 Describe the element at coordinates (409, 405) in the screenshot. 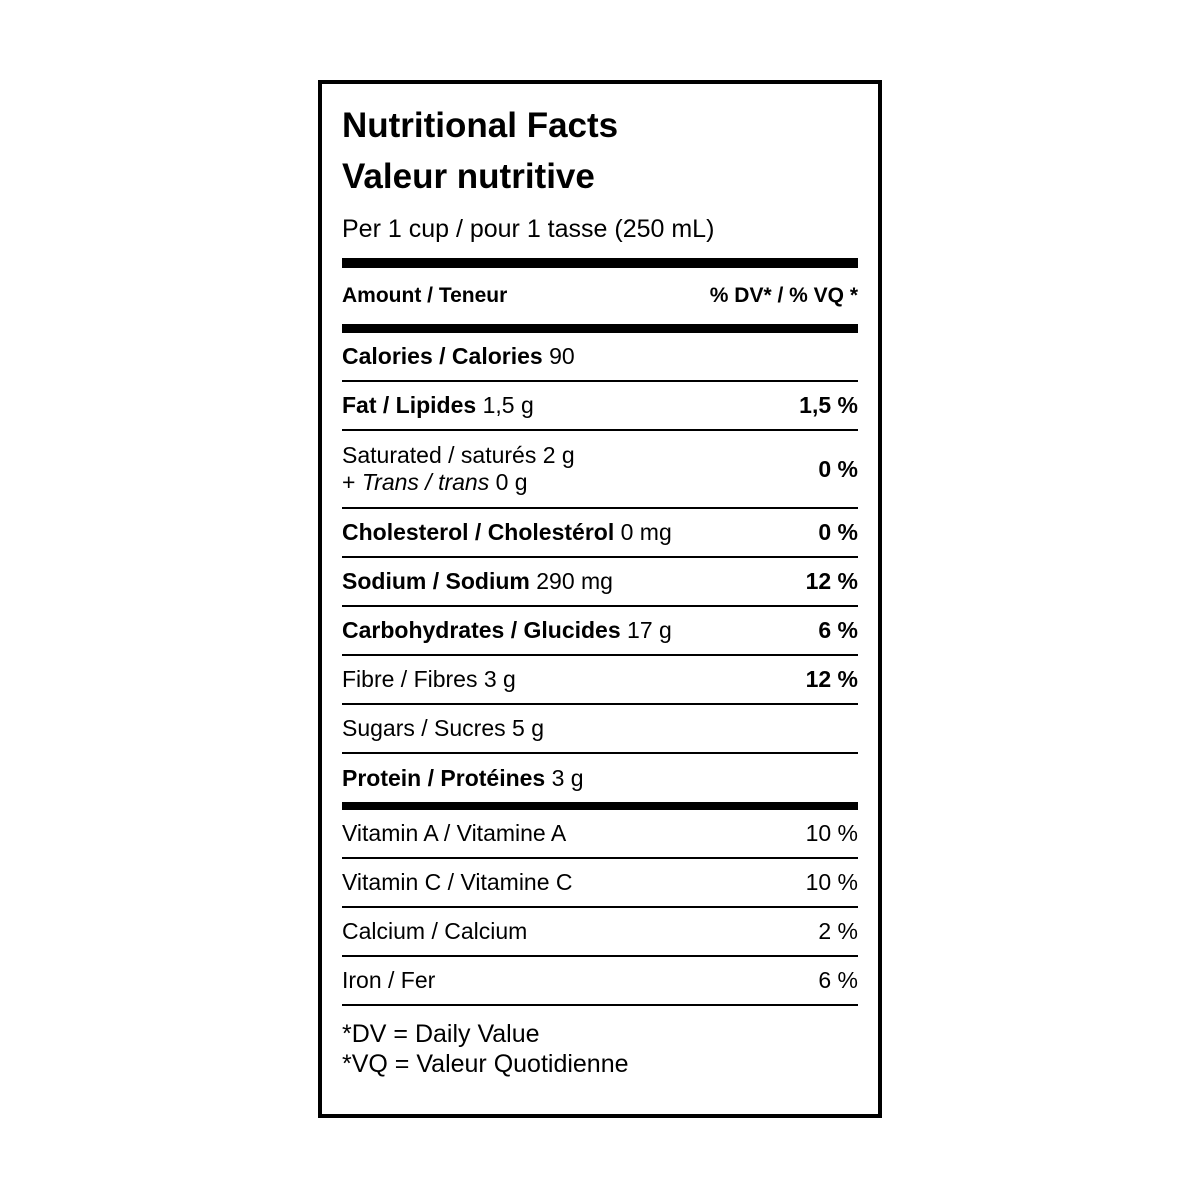

I see `nutrient-name: Fat / Lipides` at that location.